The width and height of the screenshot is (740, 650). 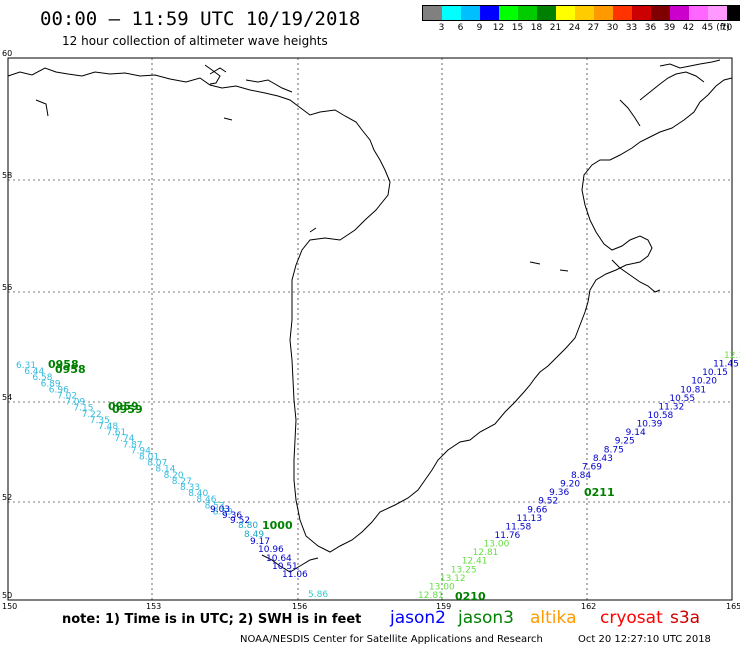 What do you see at coordinates (277, 525) in the screenshot?
I see `pass-time: 1000` at bounding box center [277, 525].